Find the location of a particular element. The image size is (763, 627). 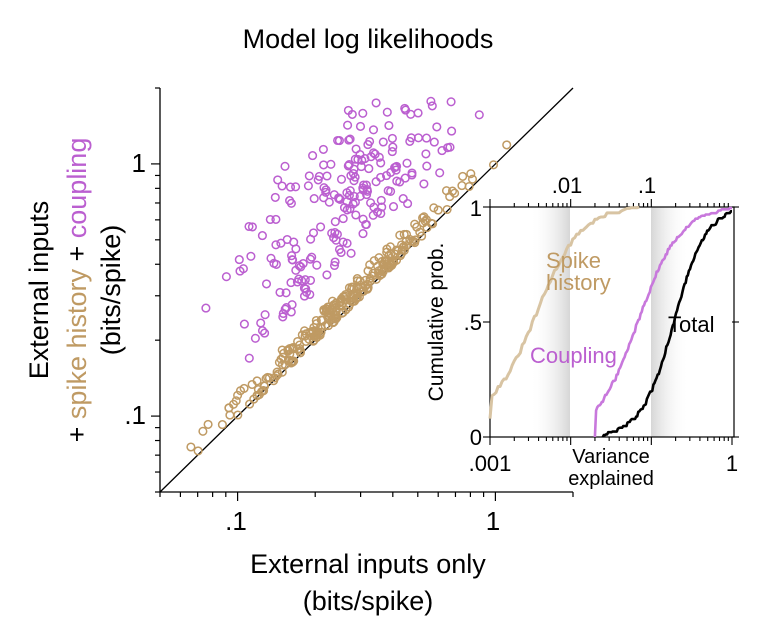

inset-label-coupling: Coupling is located at coordinates (573, 355).